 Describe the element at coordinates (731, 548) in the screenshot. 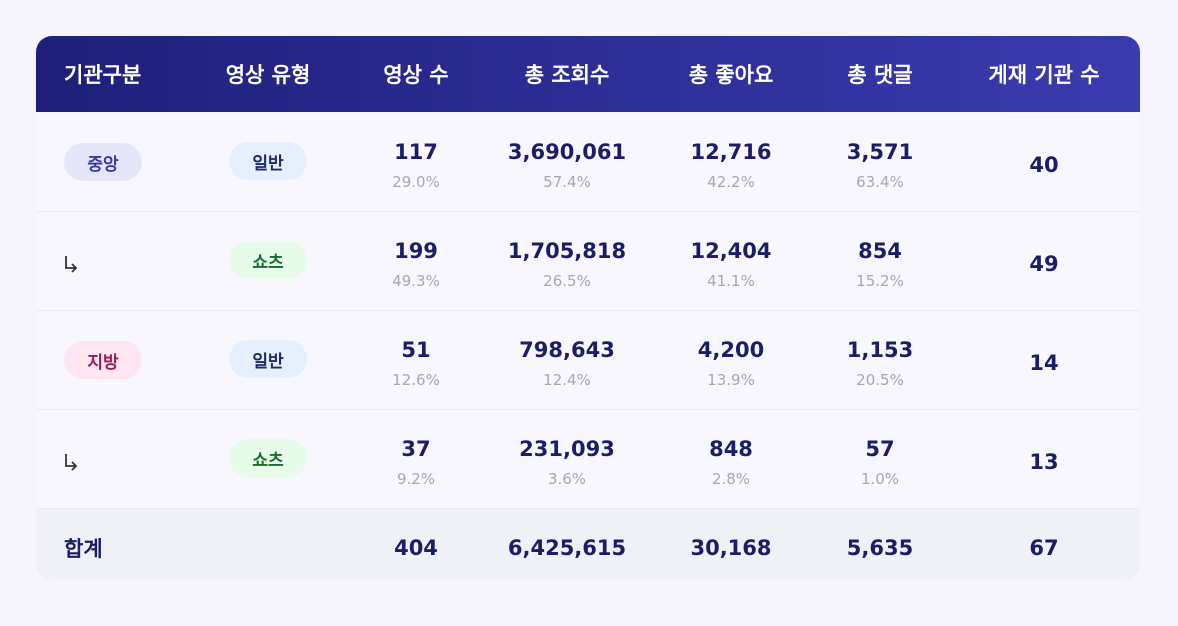

I see `total-value: 30,168` at that location.